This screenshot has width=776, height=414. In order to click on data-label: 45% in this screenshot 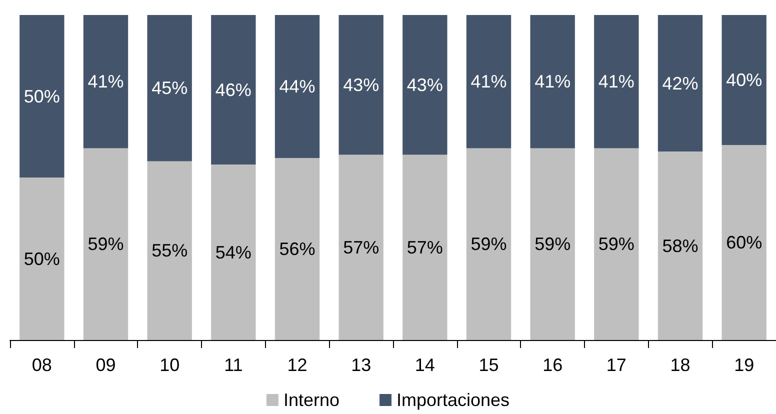, I will do `click(170, 88)`.